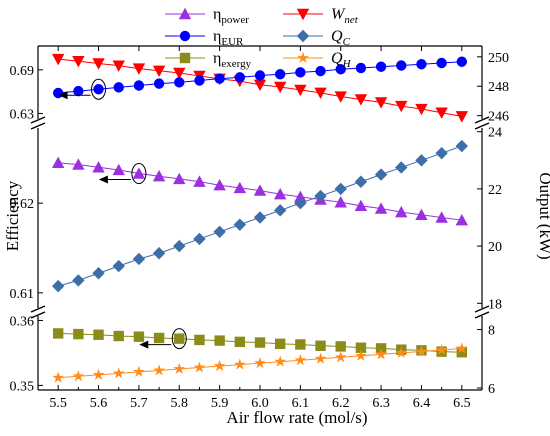  What do you see at coordinates (345, 16) in the screenshot?
I see `legend-label: Wnet` at bounding box center [345, 16].